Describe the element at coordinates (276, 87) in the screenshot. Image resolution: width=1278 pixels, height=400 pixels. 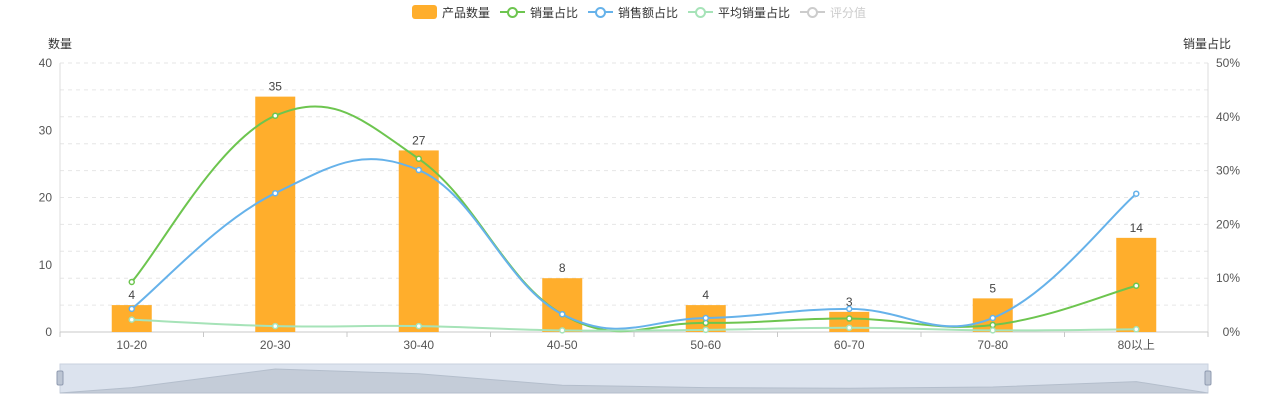
I see `bar-data-label: 35` at that location.